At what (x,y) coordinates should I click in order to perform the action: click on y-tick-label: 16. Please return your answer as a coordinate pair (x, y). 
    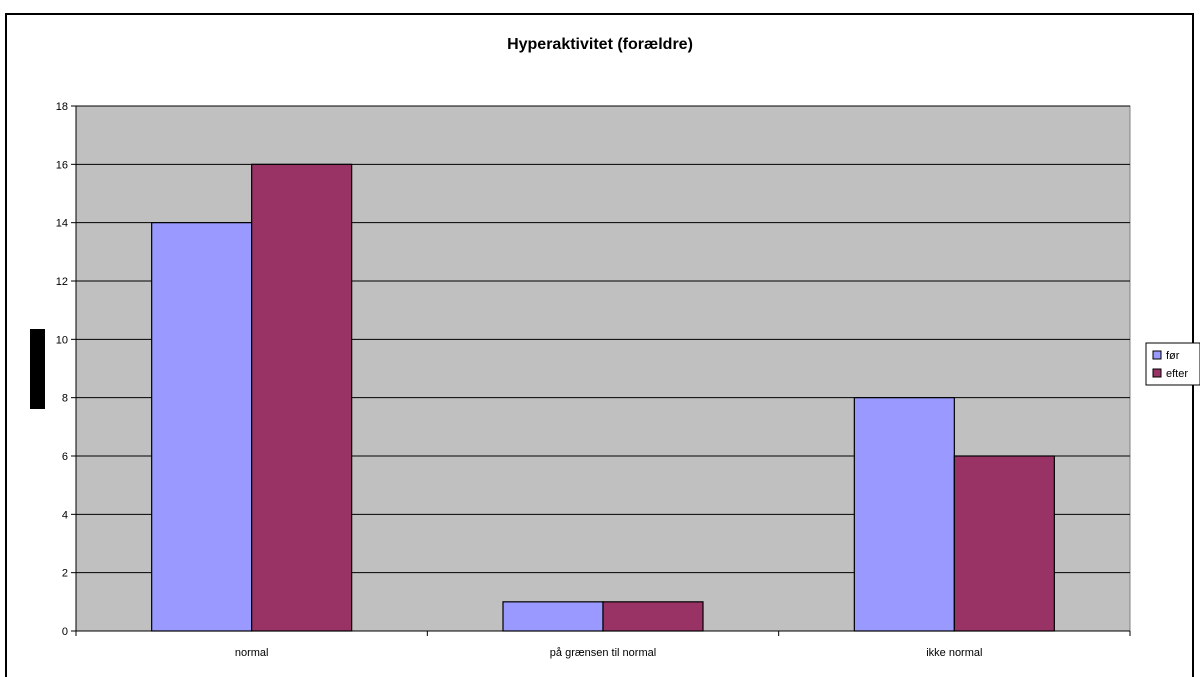
    Looking at the image, I should click on (62, 165).